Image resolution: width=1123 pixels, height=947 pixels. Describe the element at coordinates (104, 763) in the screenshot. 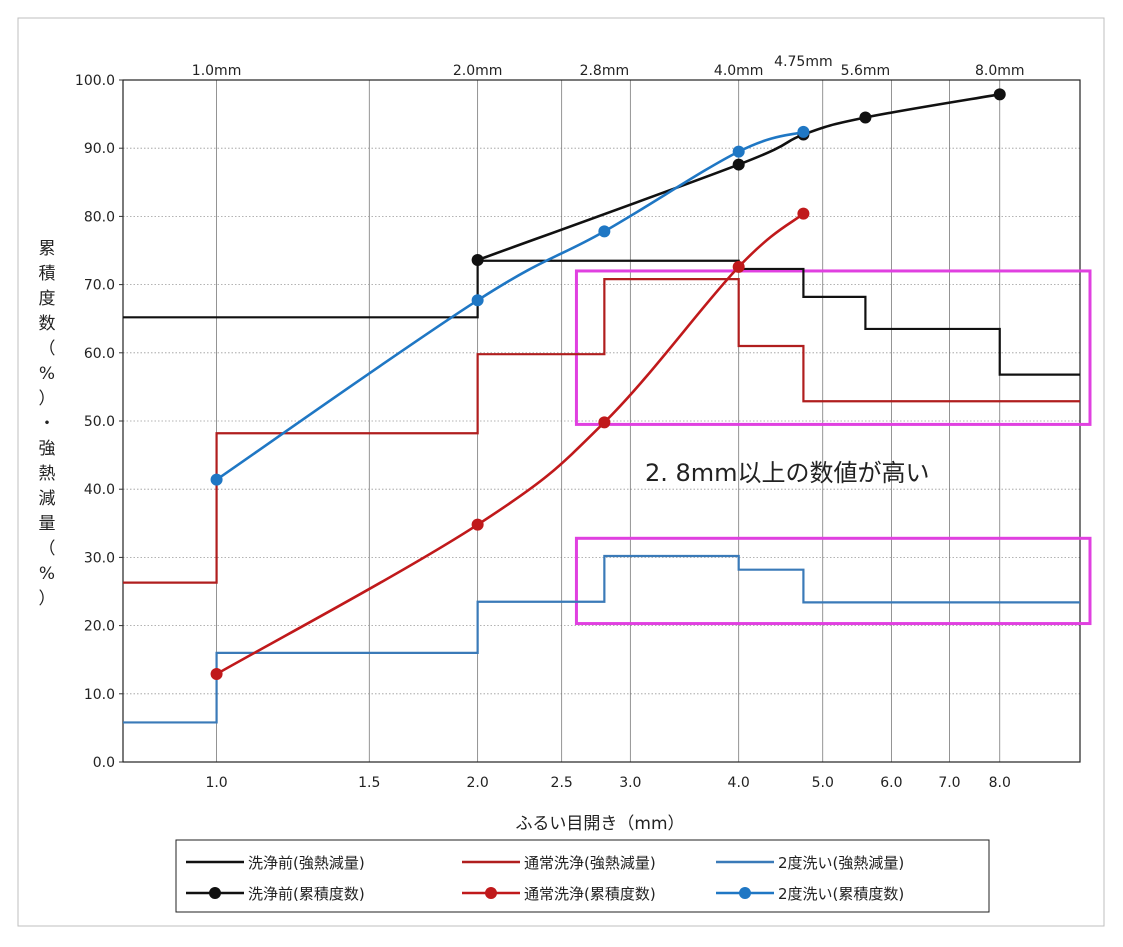

I see `y-tick-label: 0.0` at that location.